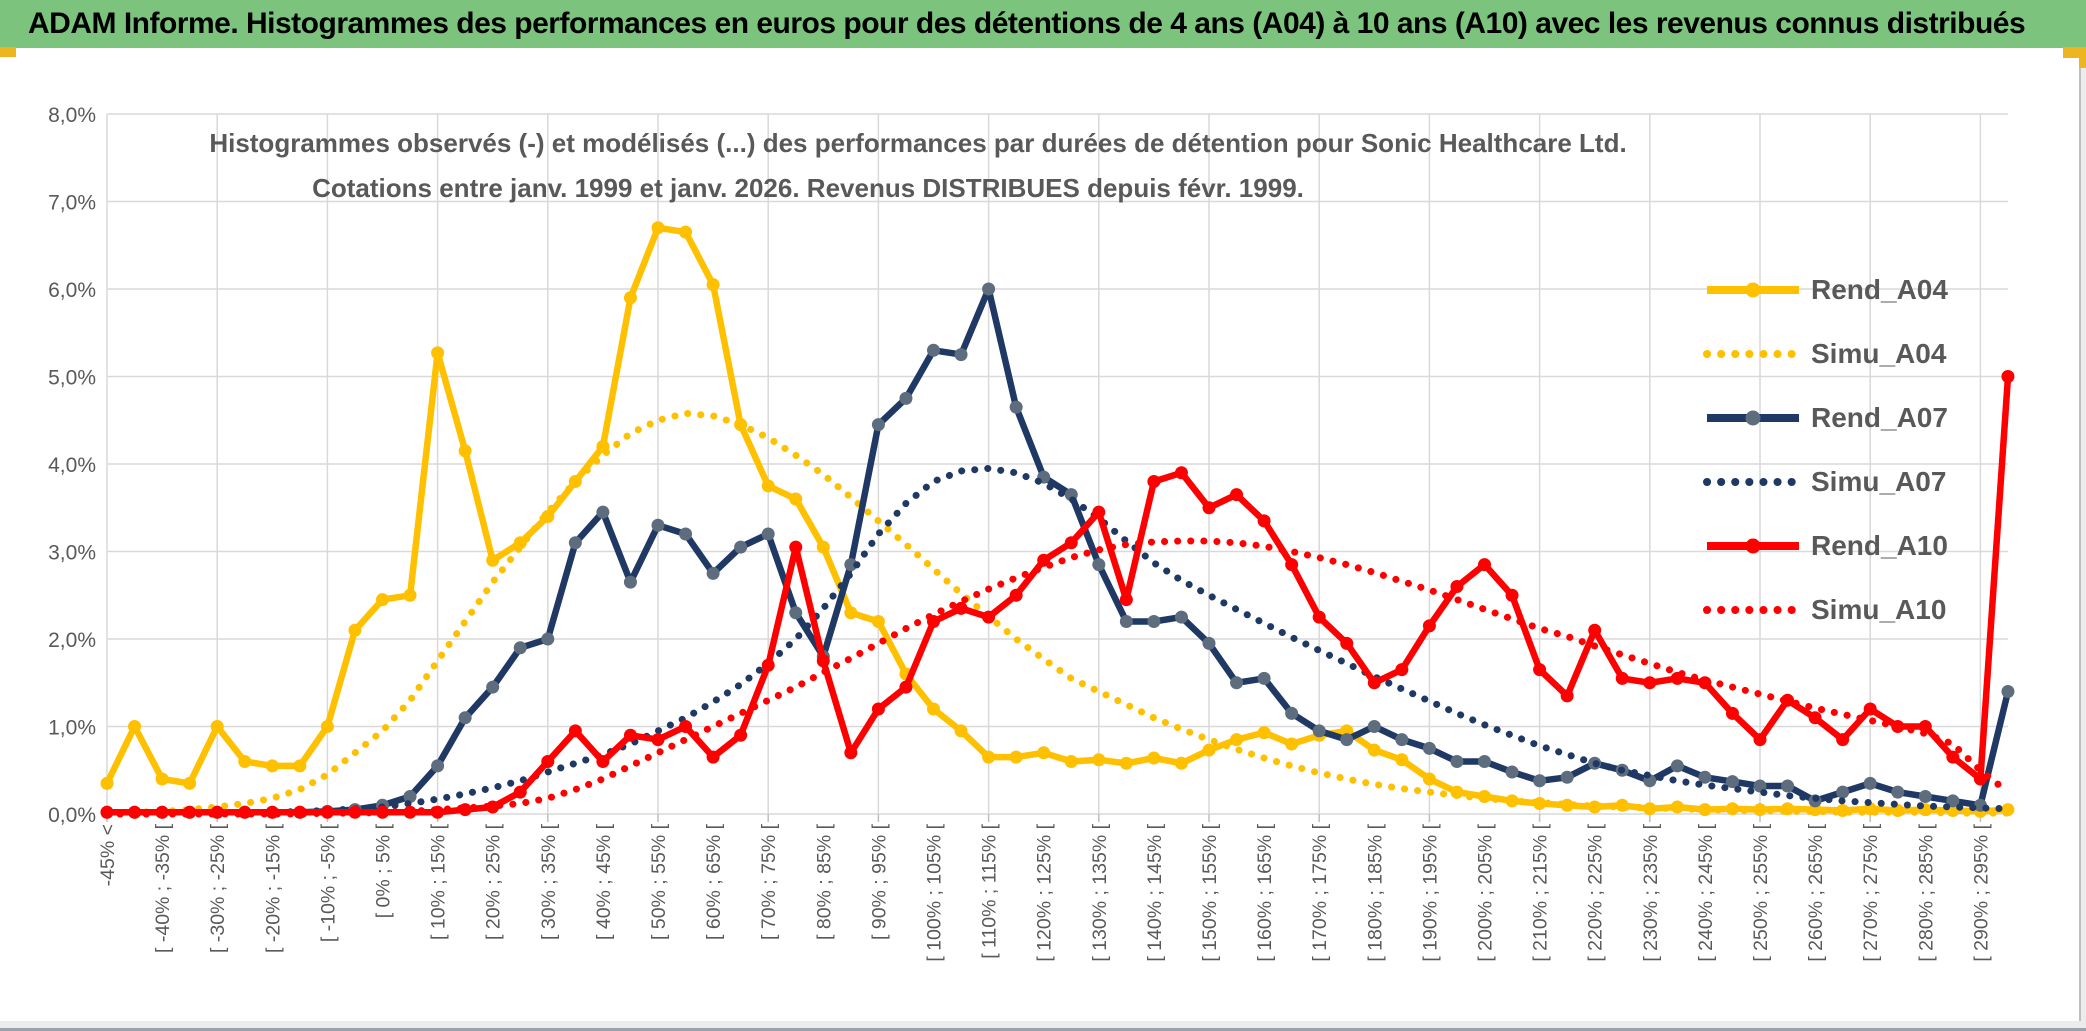 This screenshot has width=2086, height=1031. Describe the element at coordinates (384, 870) in the screenshot. I see `x-tick-label: [ 0% ; 5% [` at that location.